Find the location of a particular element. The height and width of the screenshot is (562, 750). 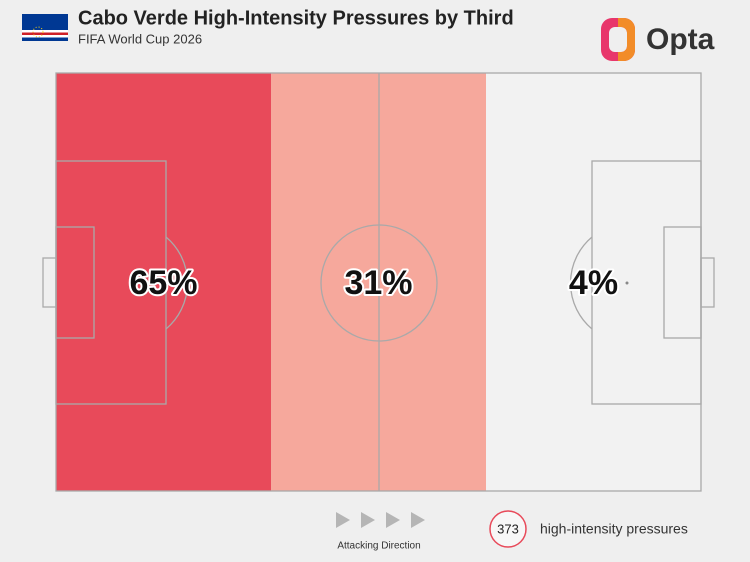

total-label: high-intensity pressures is located at coordinates (614, 529).